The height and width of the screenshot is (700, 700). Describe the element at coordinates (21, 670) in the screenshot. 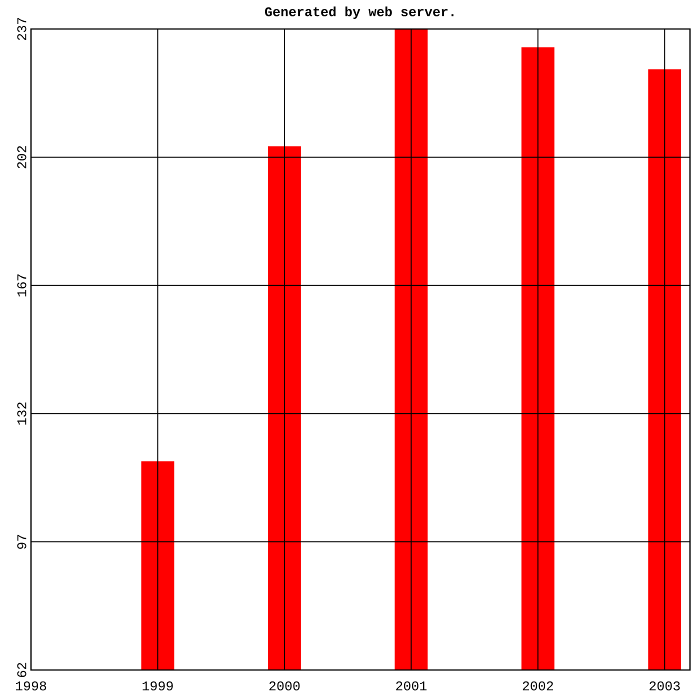

I see `y-tick-label: 62` at that location.